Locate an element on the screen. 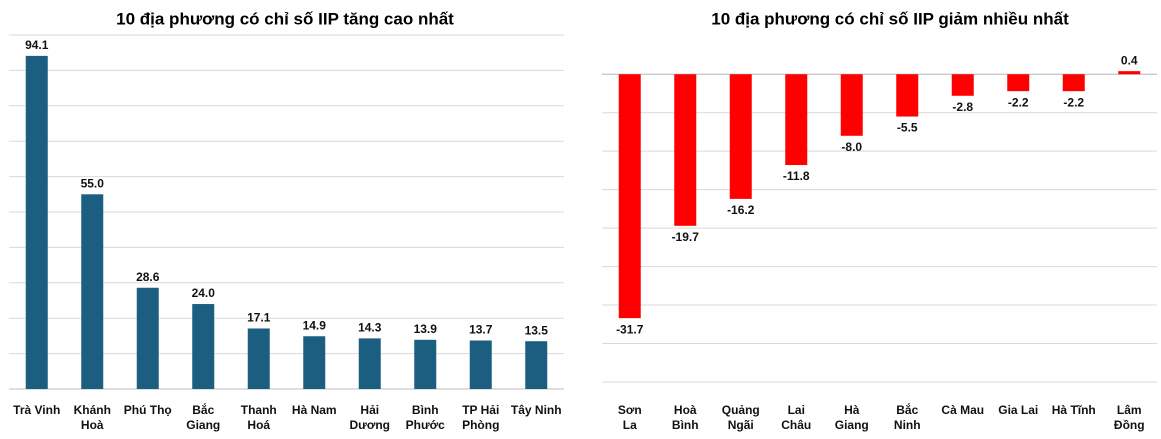 The width and height of the screenshot is (1161, 439). x-tick-label: Bắc Giang is located at coordinates (203, 417).